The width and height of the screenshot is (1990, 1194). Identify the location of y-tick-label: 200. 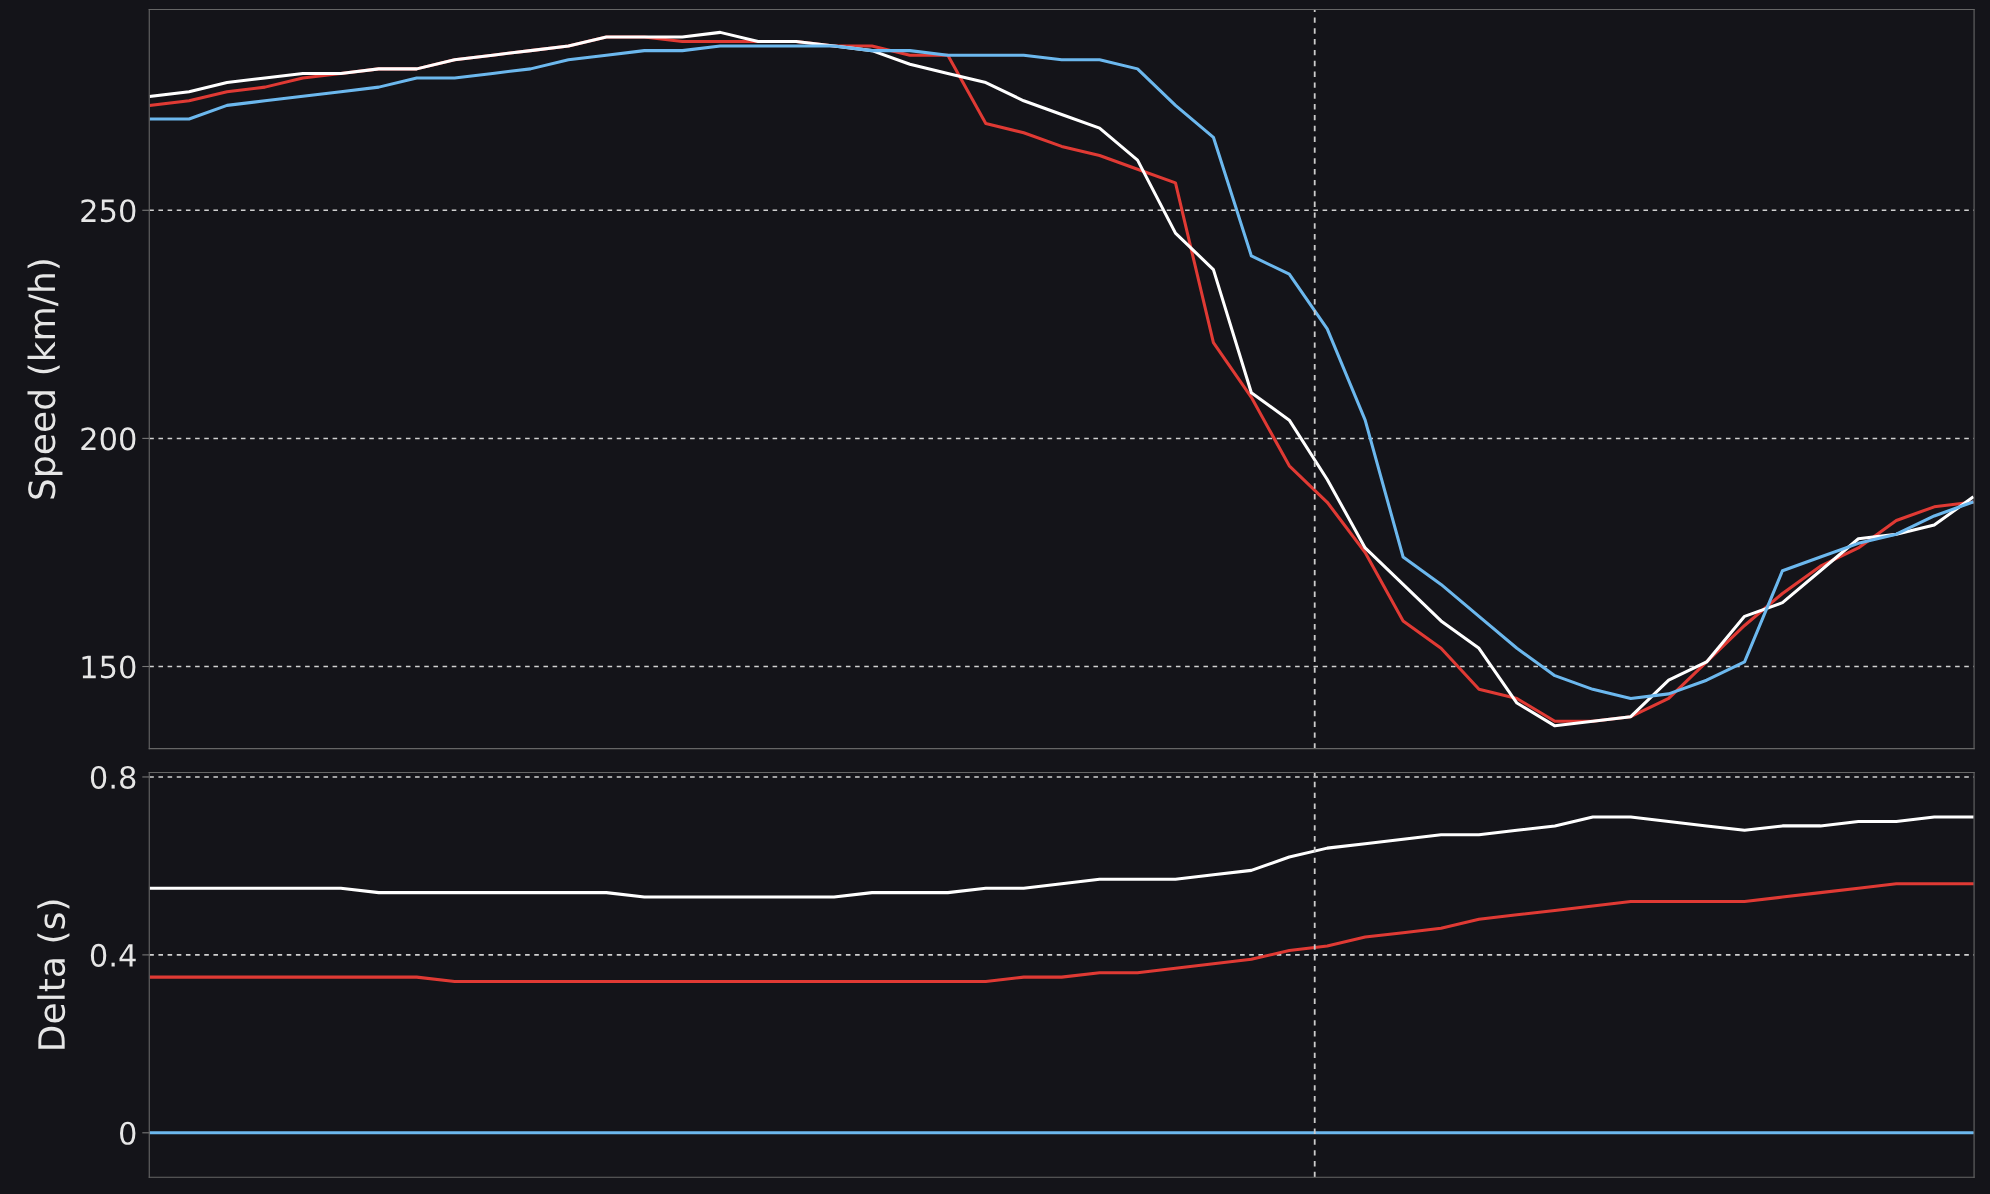
(108, 439).